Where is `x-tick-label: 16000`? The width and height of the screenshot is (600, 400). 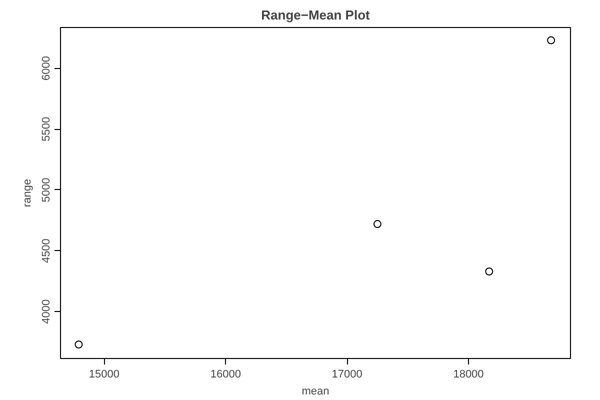 x-tick-label: 16000 is located at coordinates (225, 374).